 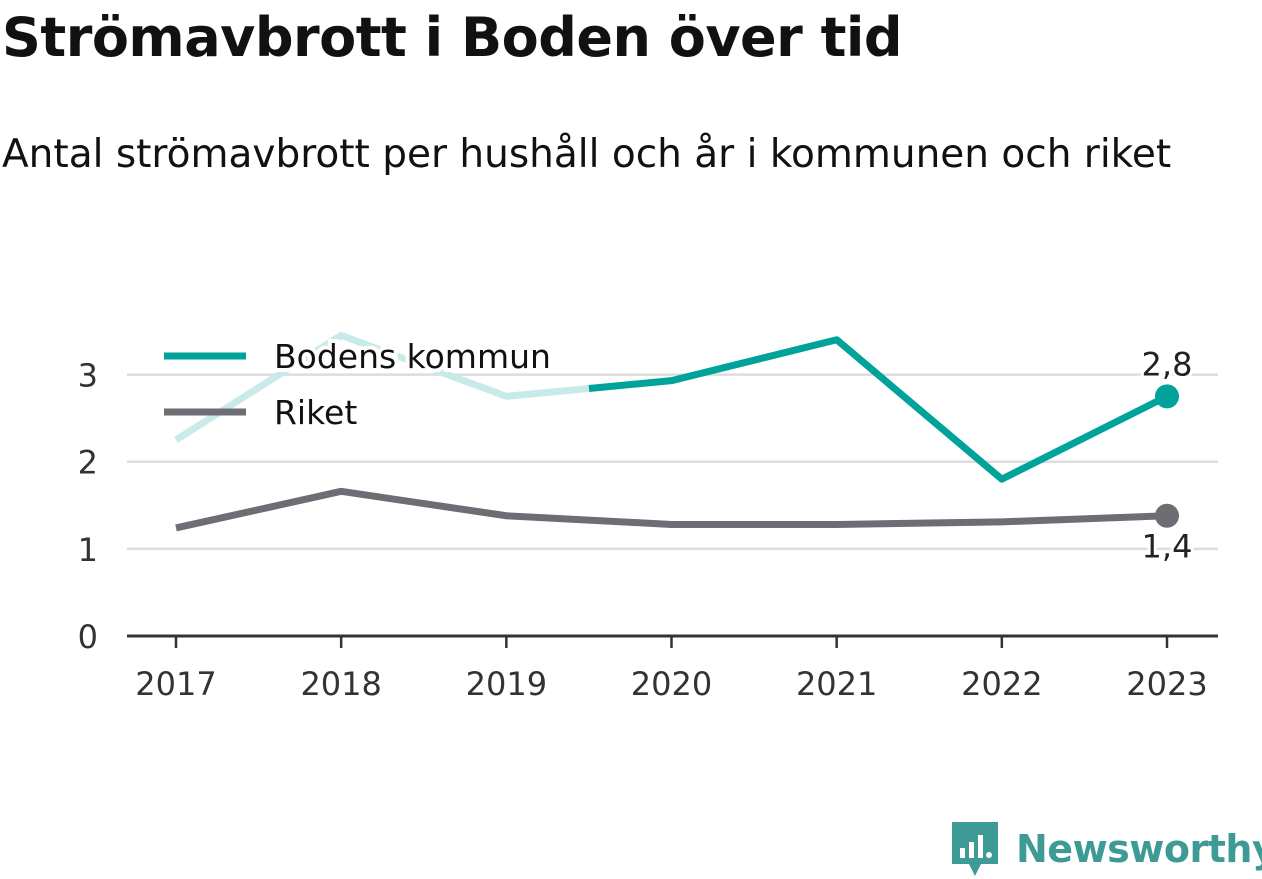 I want to click on y-tick-label: 3, so click(x=88, y=376).